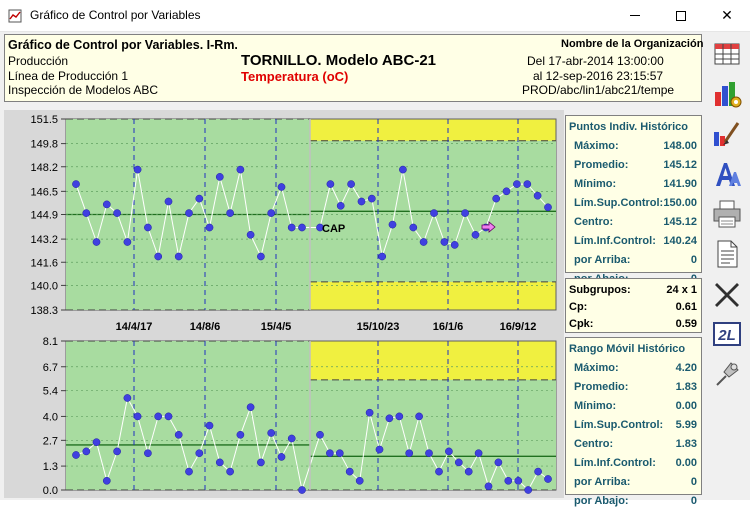 The height and width of the screenshot is (512, 750). I want to click on indiv-stat-label: Lím.Inf.Control:, so click(615, 241).